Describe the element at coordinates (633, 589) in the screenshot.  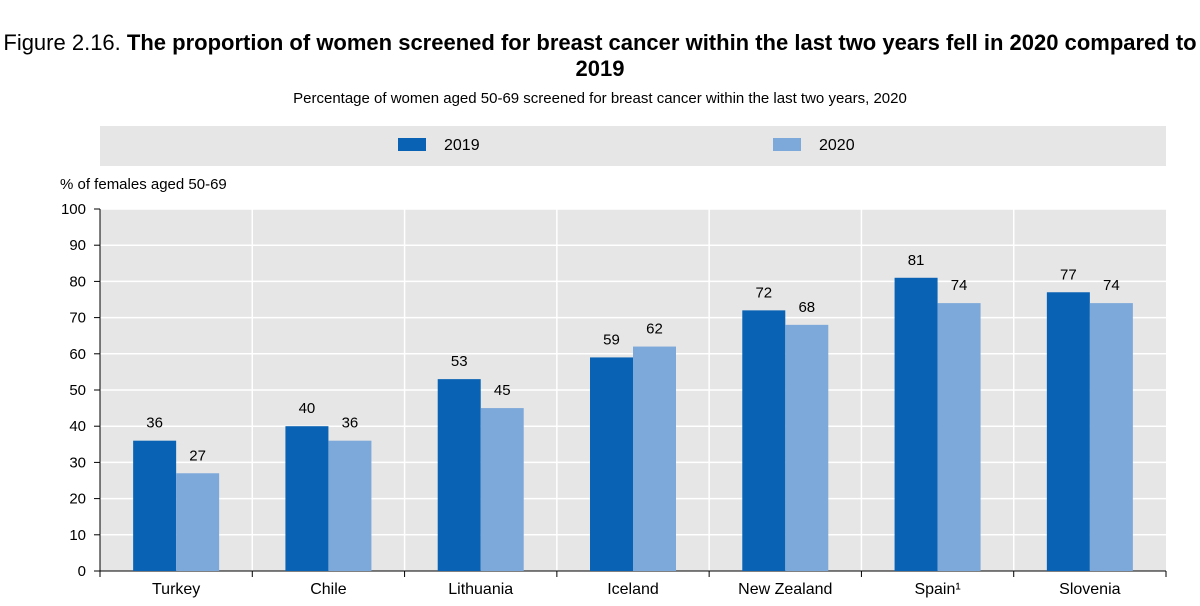
I see `x-tick-label: Iceland` at that location.